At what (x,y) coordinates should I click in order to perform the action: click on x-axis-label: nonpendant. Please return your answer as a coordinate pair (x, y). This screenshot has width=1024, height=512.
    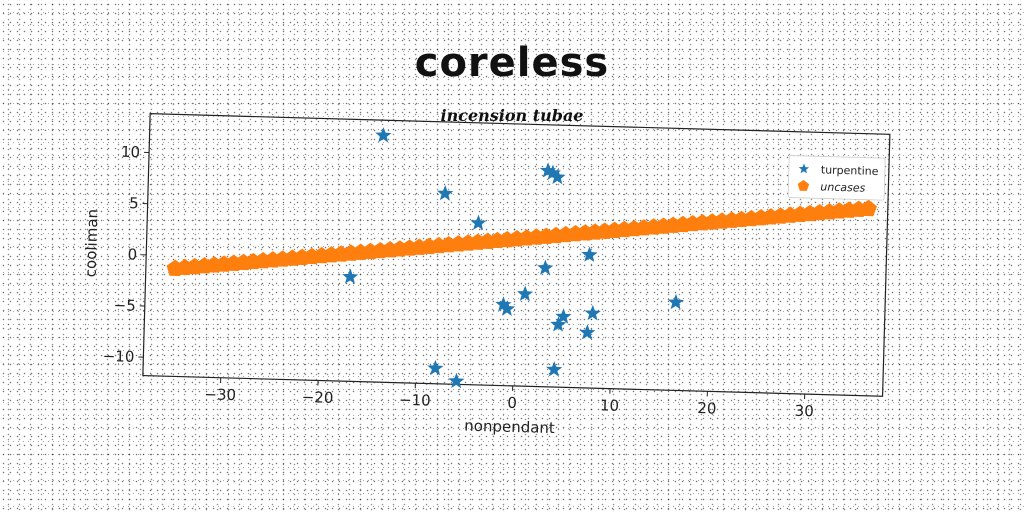
    Looking at the image, I should click on (509, 427).